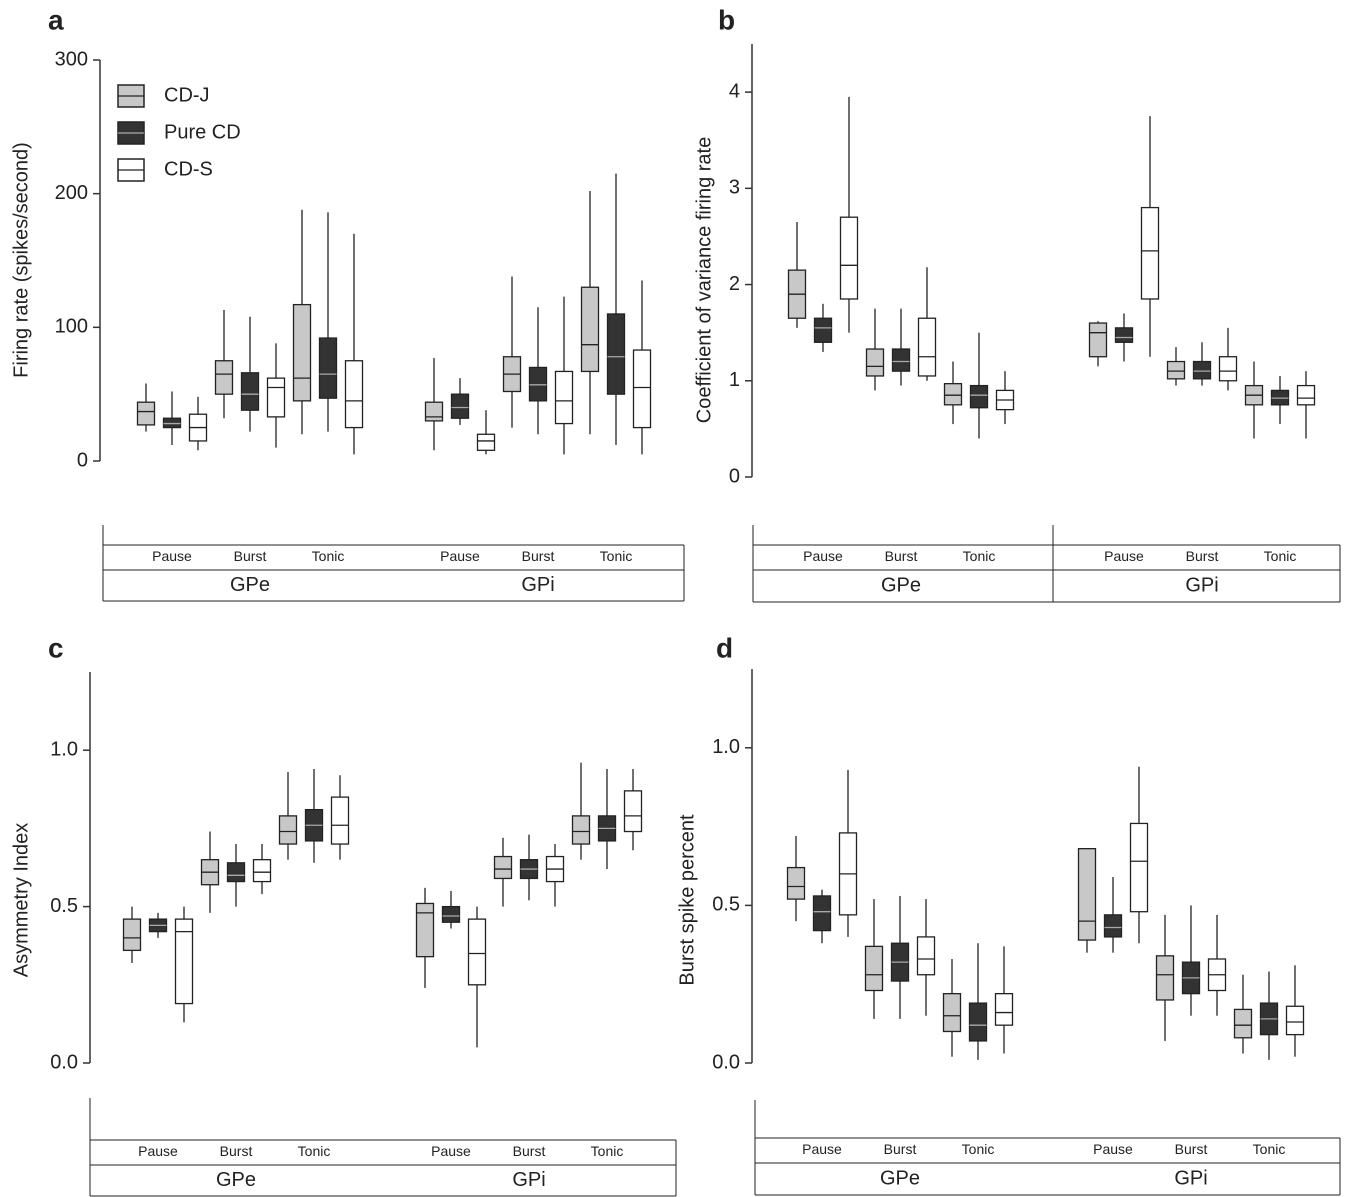  What do you see at coordinates (187, 95) in the screenshot?
I see `legend-label: CD-J` at bounding box center [187, 95].